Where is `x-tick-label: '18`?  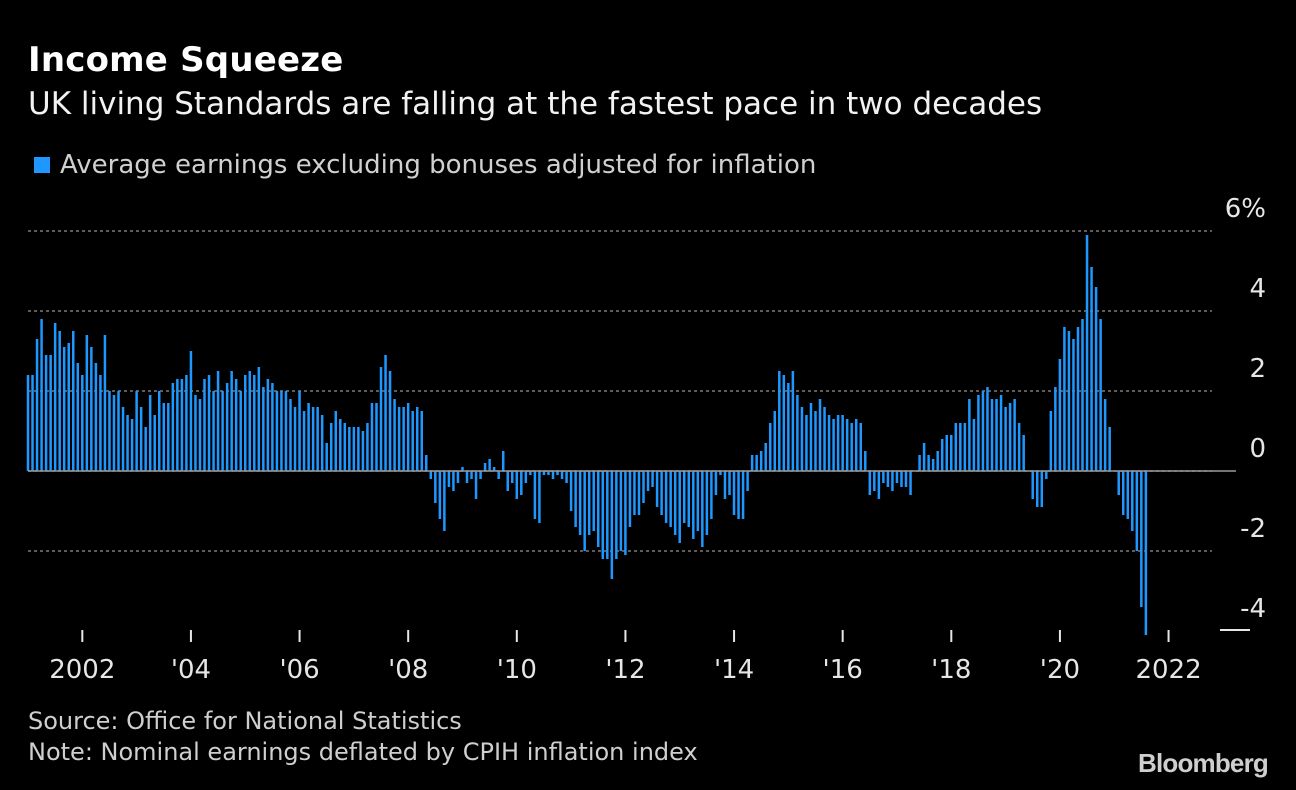
x-tick-label: '18 is located at coordinates (951, 670).